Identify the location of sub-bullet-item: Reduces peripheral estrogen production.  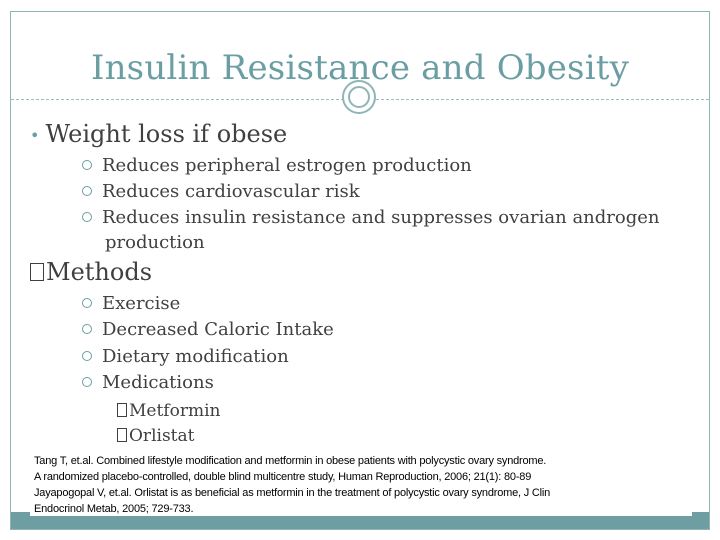
(277, 165).